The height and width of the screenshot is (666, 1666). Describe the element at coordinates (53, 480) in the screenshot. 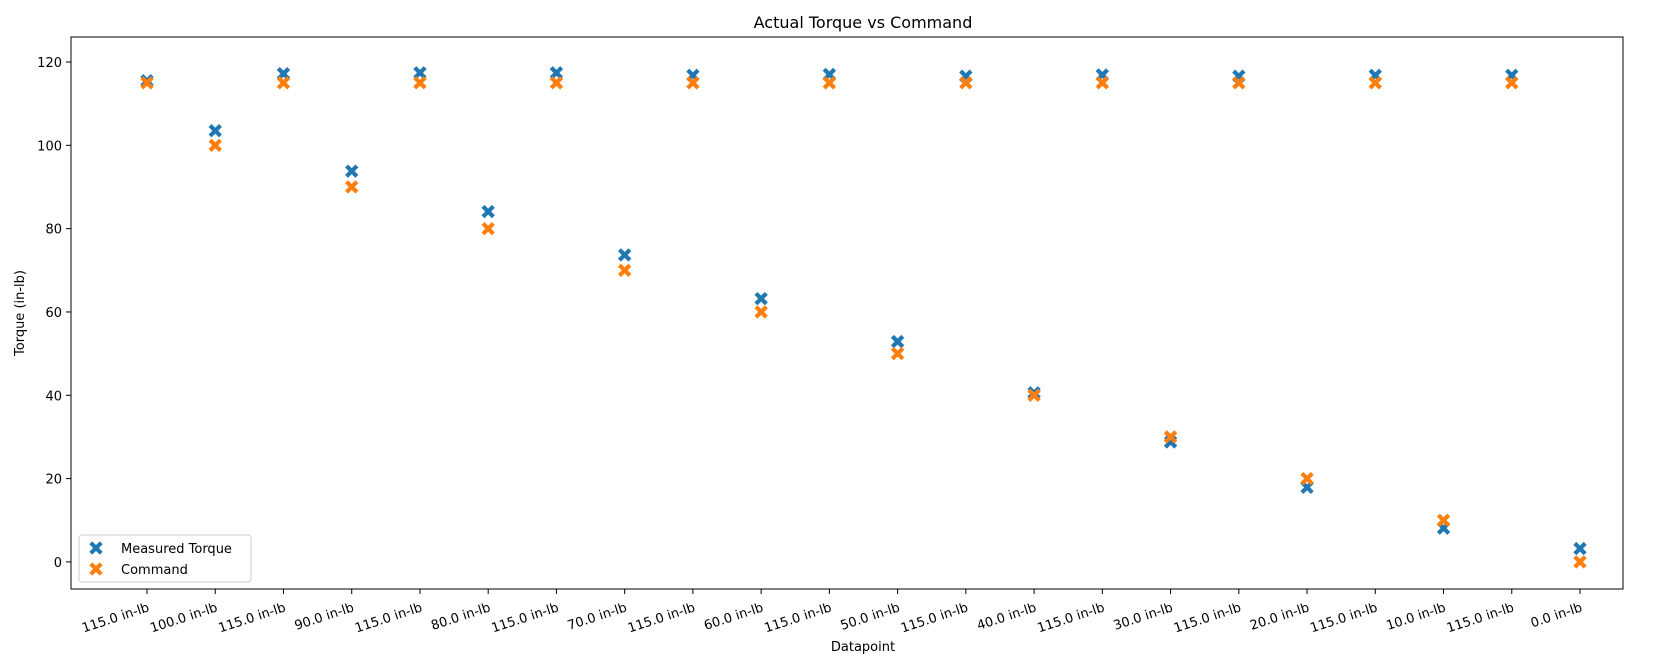

I see `y-tick-label: 20` at that location.